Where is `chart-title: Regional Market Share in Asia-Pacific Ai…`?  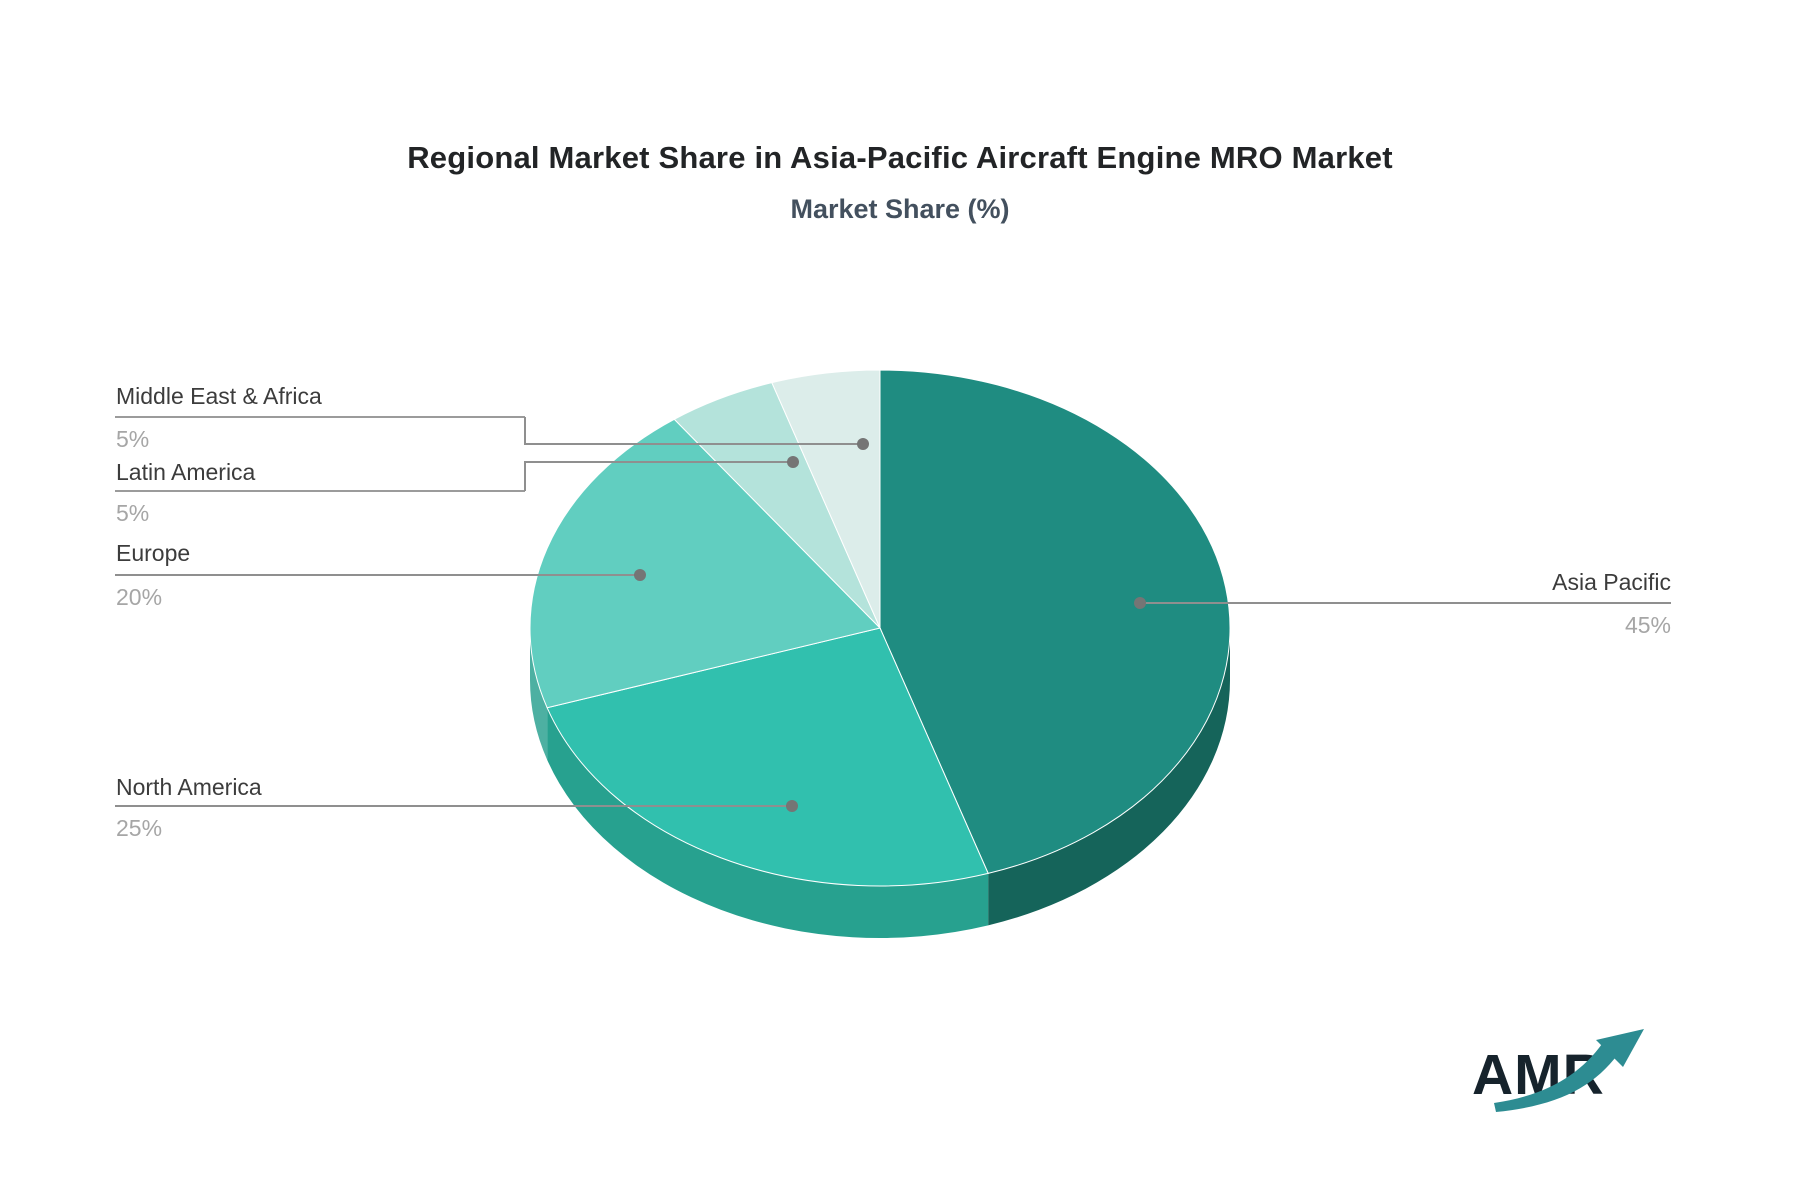
chart-title: Regional Market Share in Asia-Pacific Ai… is located at coordinates (900, 157).